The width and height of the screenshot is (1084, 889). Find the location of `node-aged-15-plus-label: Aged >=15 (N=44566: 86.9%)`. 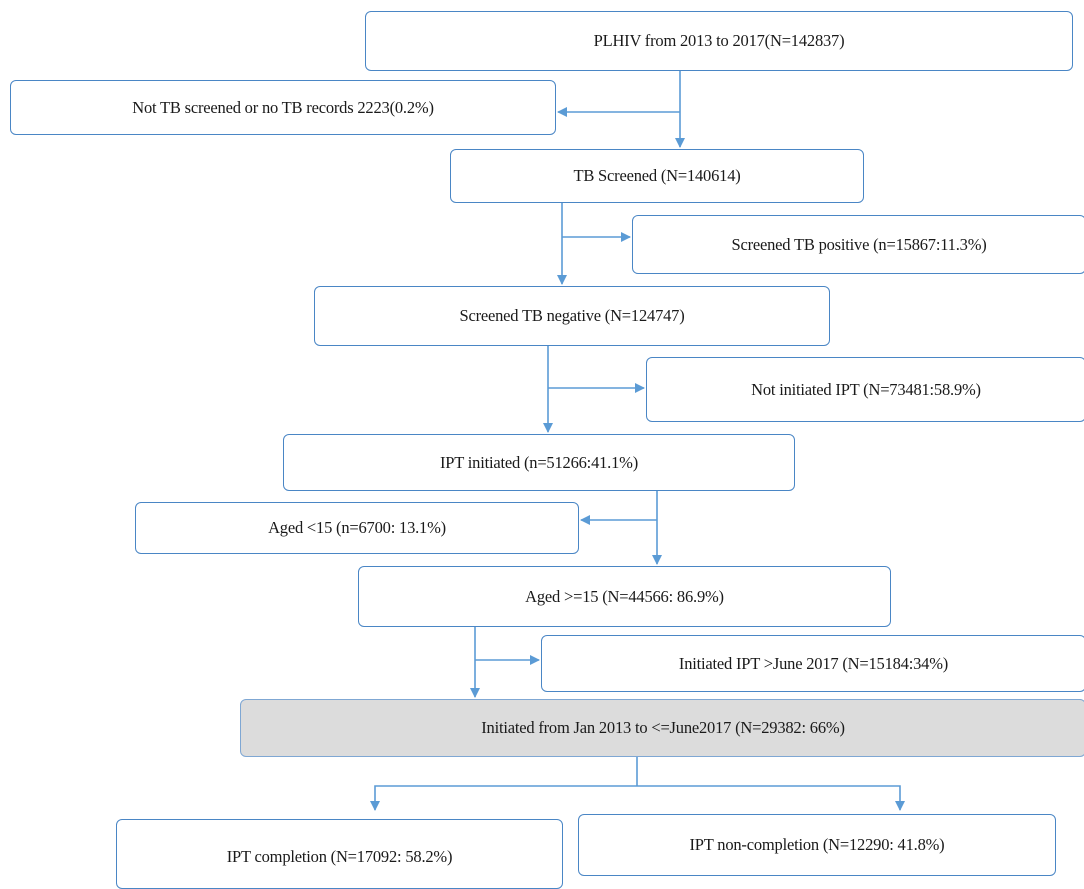

node-aged-15-plus-label: Aged >=15 (N=44566: 86.9%) is located at coordinates (624, 596).